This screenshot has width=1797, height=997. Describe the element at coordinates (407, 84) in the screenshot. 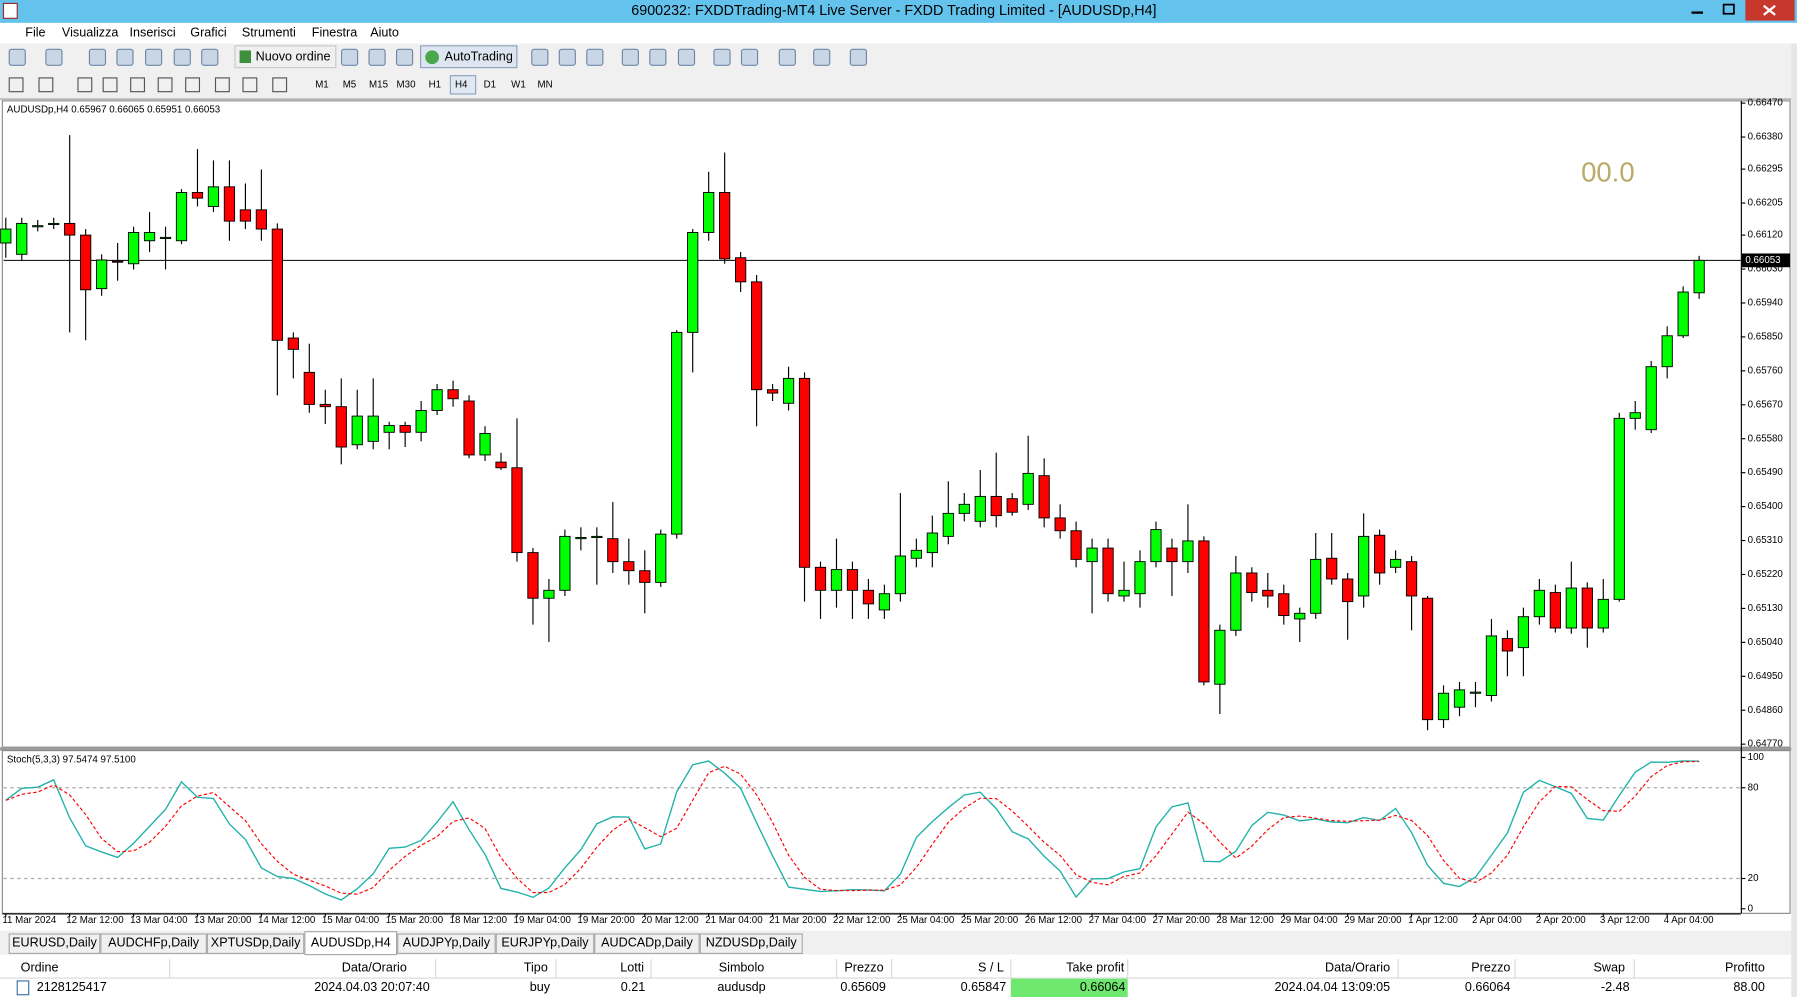

I see `timeframe-button: M30` at that location.